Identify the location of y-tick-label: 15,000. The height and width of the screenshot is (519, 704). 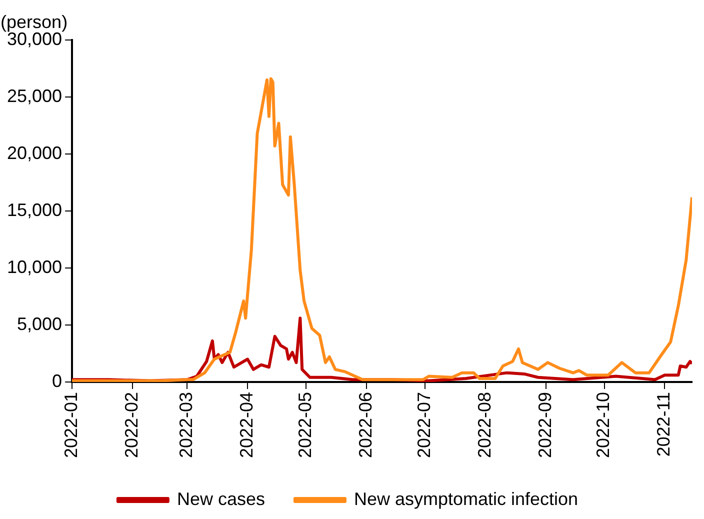
(34, 210).